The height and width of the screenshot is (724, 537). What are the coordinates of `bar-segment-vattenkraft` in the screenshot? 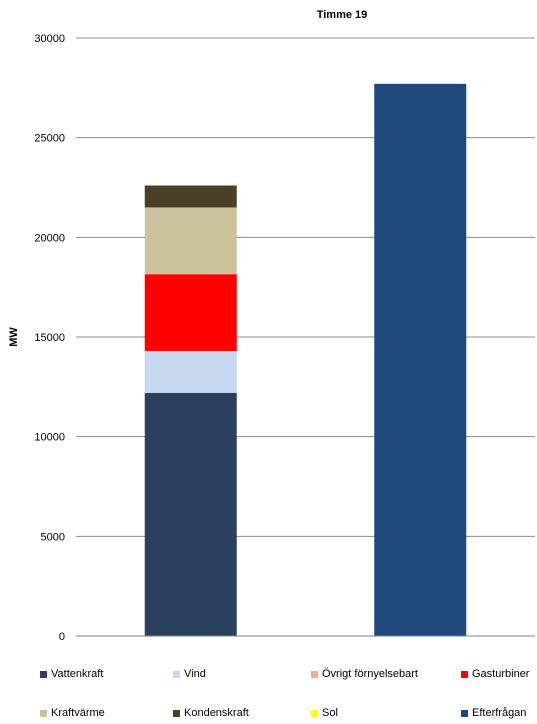 It's located at (190, 514).